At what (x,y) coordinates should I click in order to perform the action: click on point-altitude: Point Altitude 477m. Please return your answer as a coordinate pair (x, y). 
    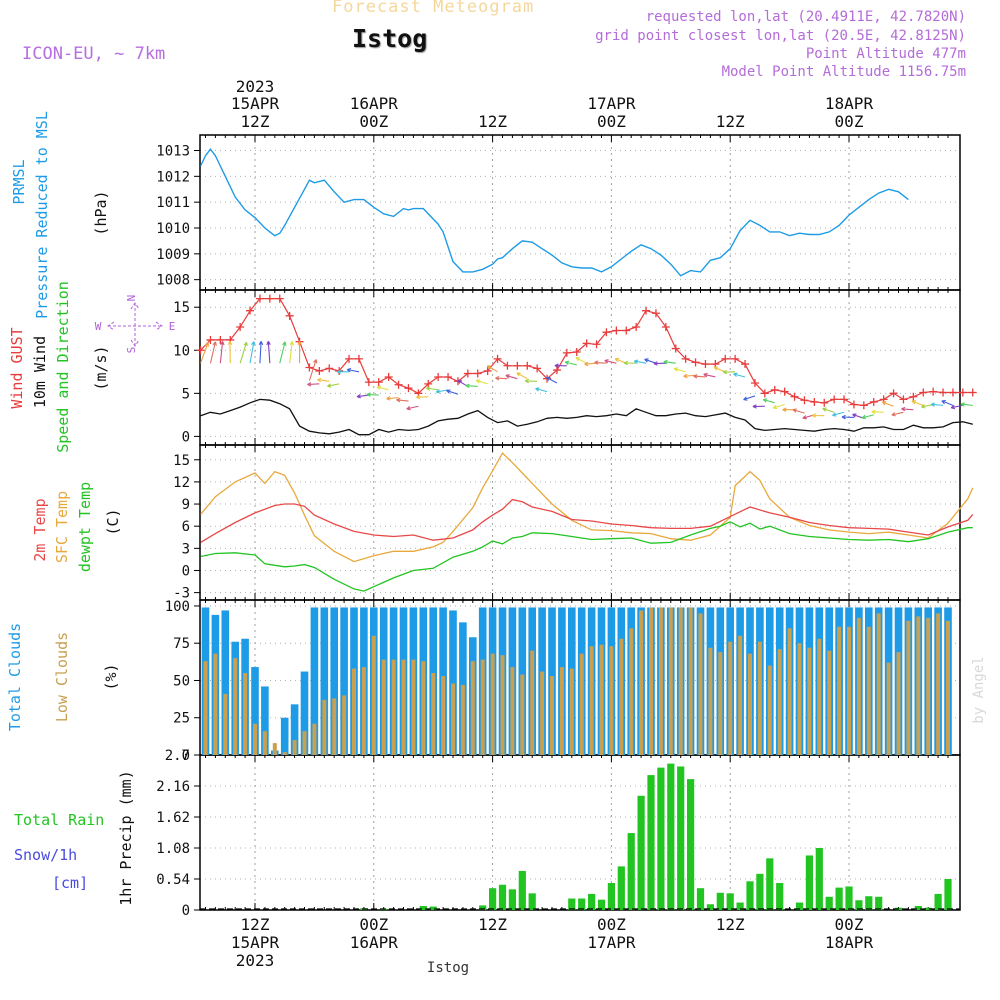
    Looking at the image, I should click on (885, 54).